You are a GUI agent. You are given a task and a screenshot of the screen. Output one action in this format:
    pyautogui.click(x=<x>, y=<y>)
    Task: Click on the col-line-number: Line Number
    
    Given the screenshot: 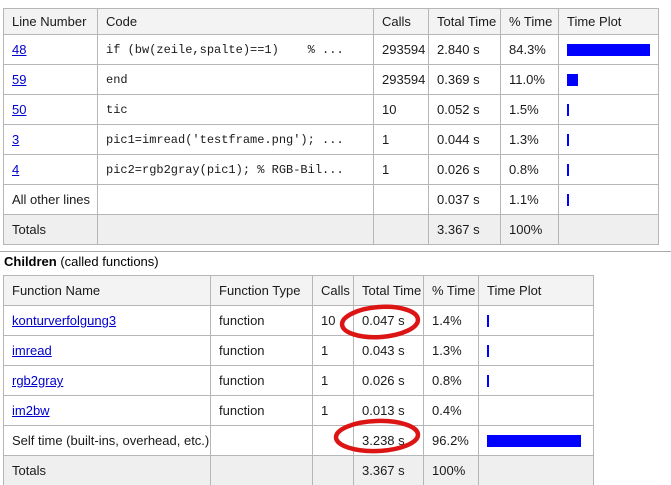 What is the action you would take?
    pyautogui.click(x=50, y=21)
    